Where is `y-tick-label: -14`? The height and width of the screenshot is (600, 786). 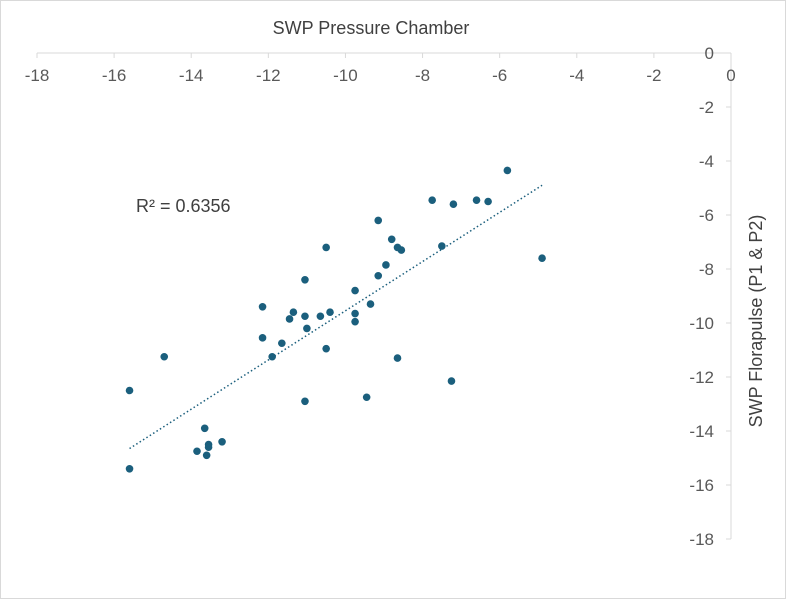
y-tick-label: -14 is located at coordinates (701, 431).